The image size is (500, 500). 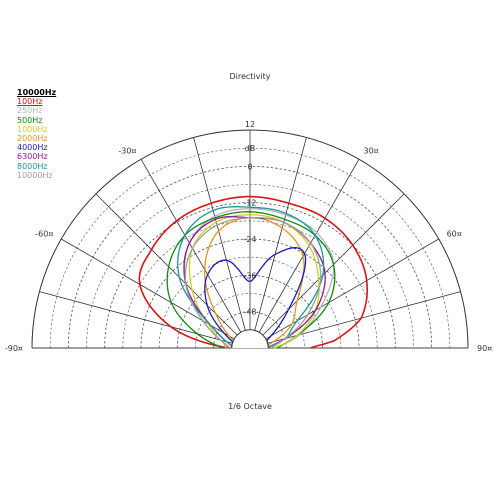 What do you see at coordinates (32, 166) in the screenshot?
I see `legend-item: 8000Hz` at bounding box center [32, 166].